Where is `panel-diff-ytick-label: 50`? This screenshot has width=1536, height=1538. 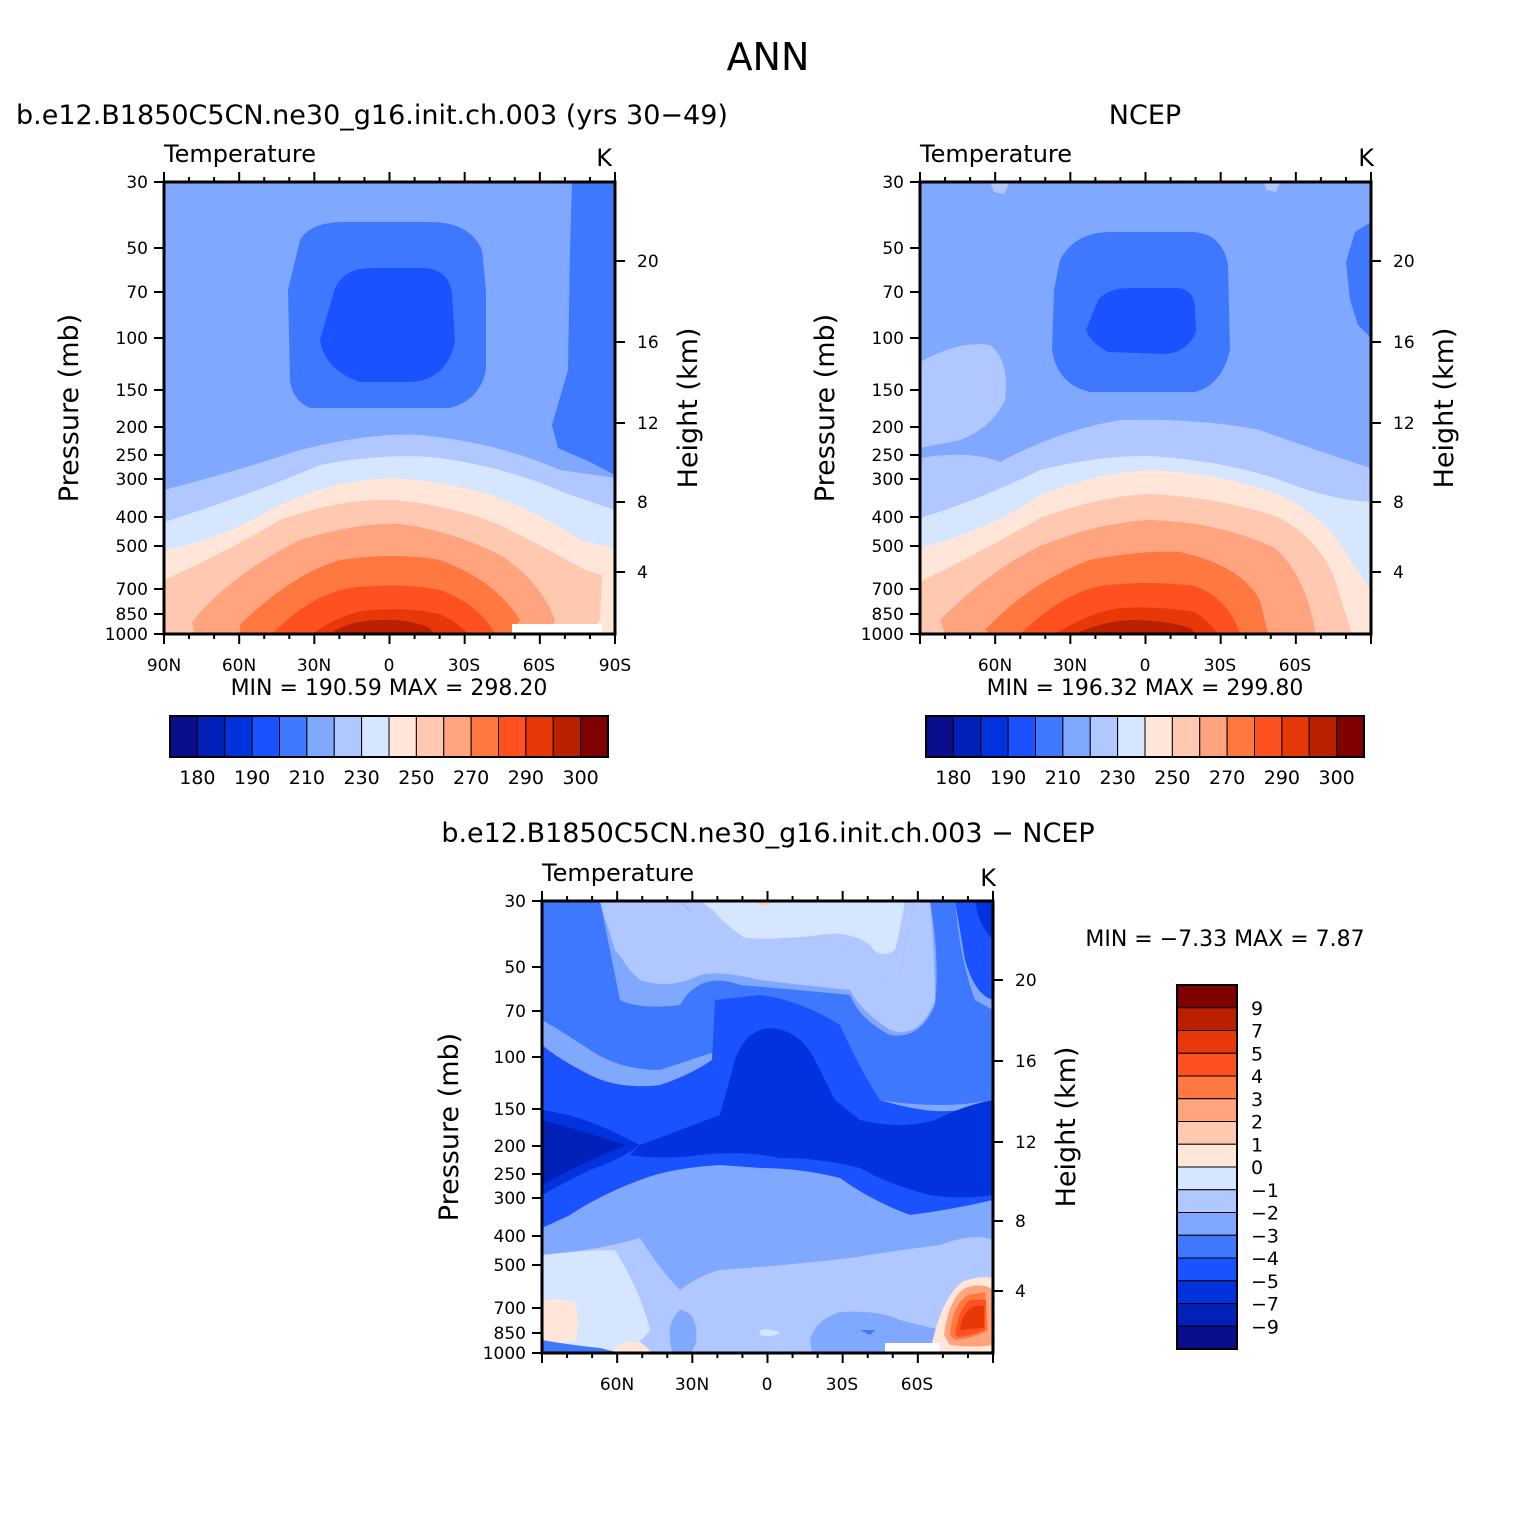 panel-diff-ytick-label: 50 is located at coordinates (515, 968).